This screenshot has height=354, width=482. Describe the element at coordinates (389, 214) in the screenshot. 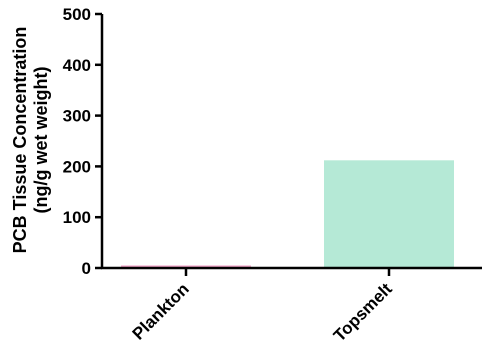

I see `bar-topsmelt` at that location.